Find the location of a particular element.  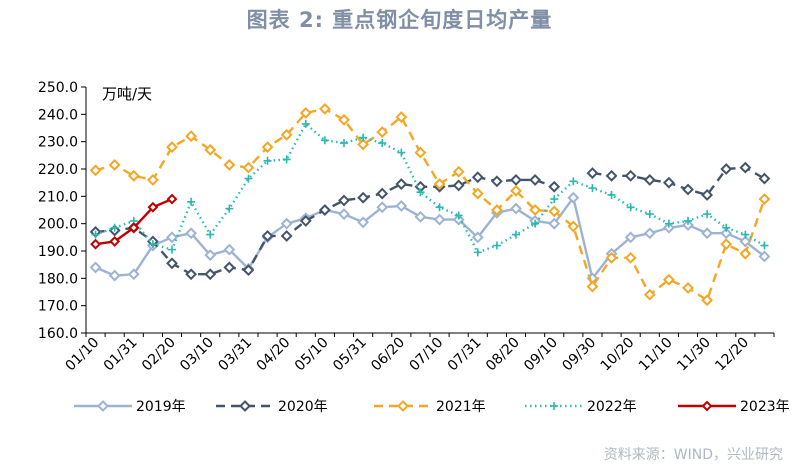

y-tick-label: 190.0 is located at coordinates (58, 252).